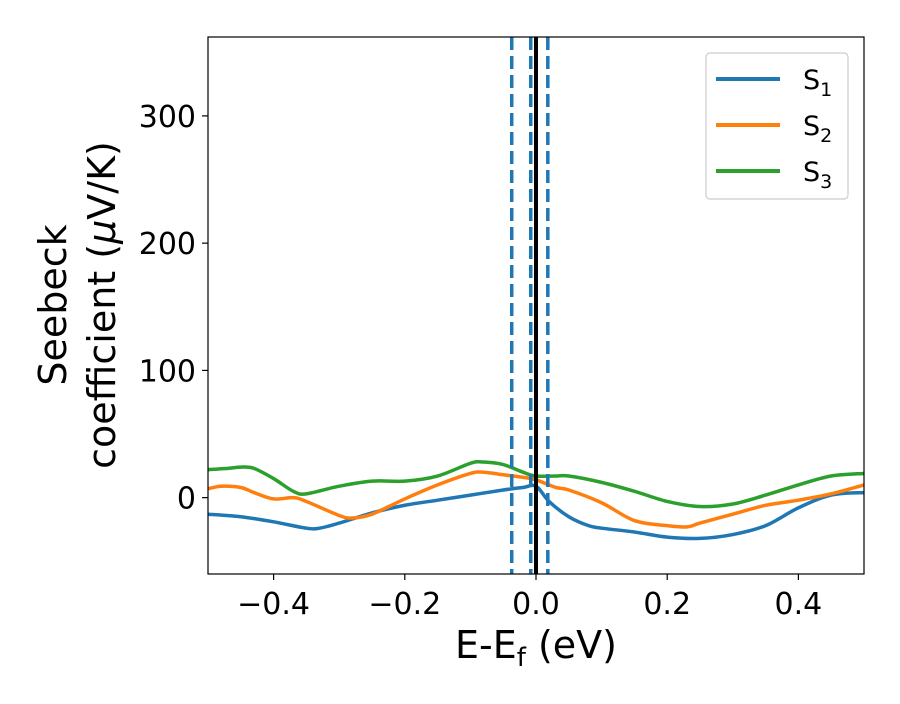 Image resolution: width=900 pixels, height=704 pixels. What do you see at coordinates (404, 604) in the screenshot?
I see `x-tick-label: −0.2` at bounding box center [404, 604].